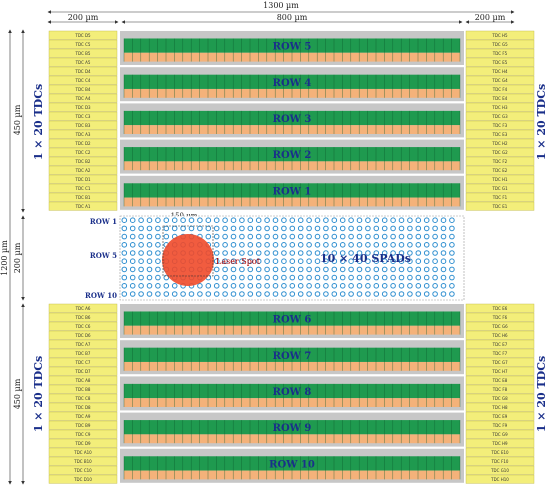  Describe the element at coordinates (17, 119) in the screenshot. I see `top-height-label: 450 µm` at that location.